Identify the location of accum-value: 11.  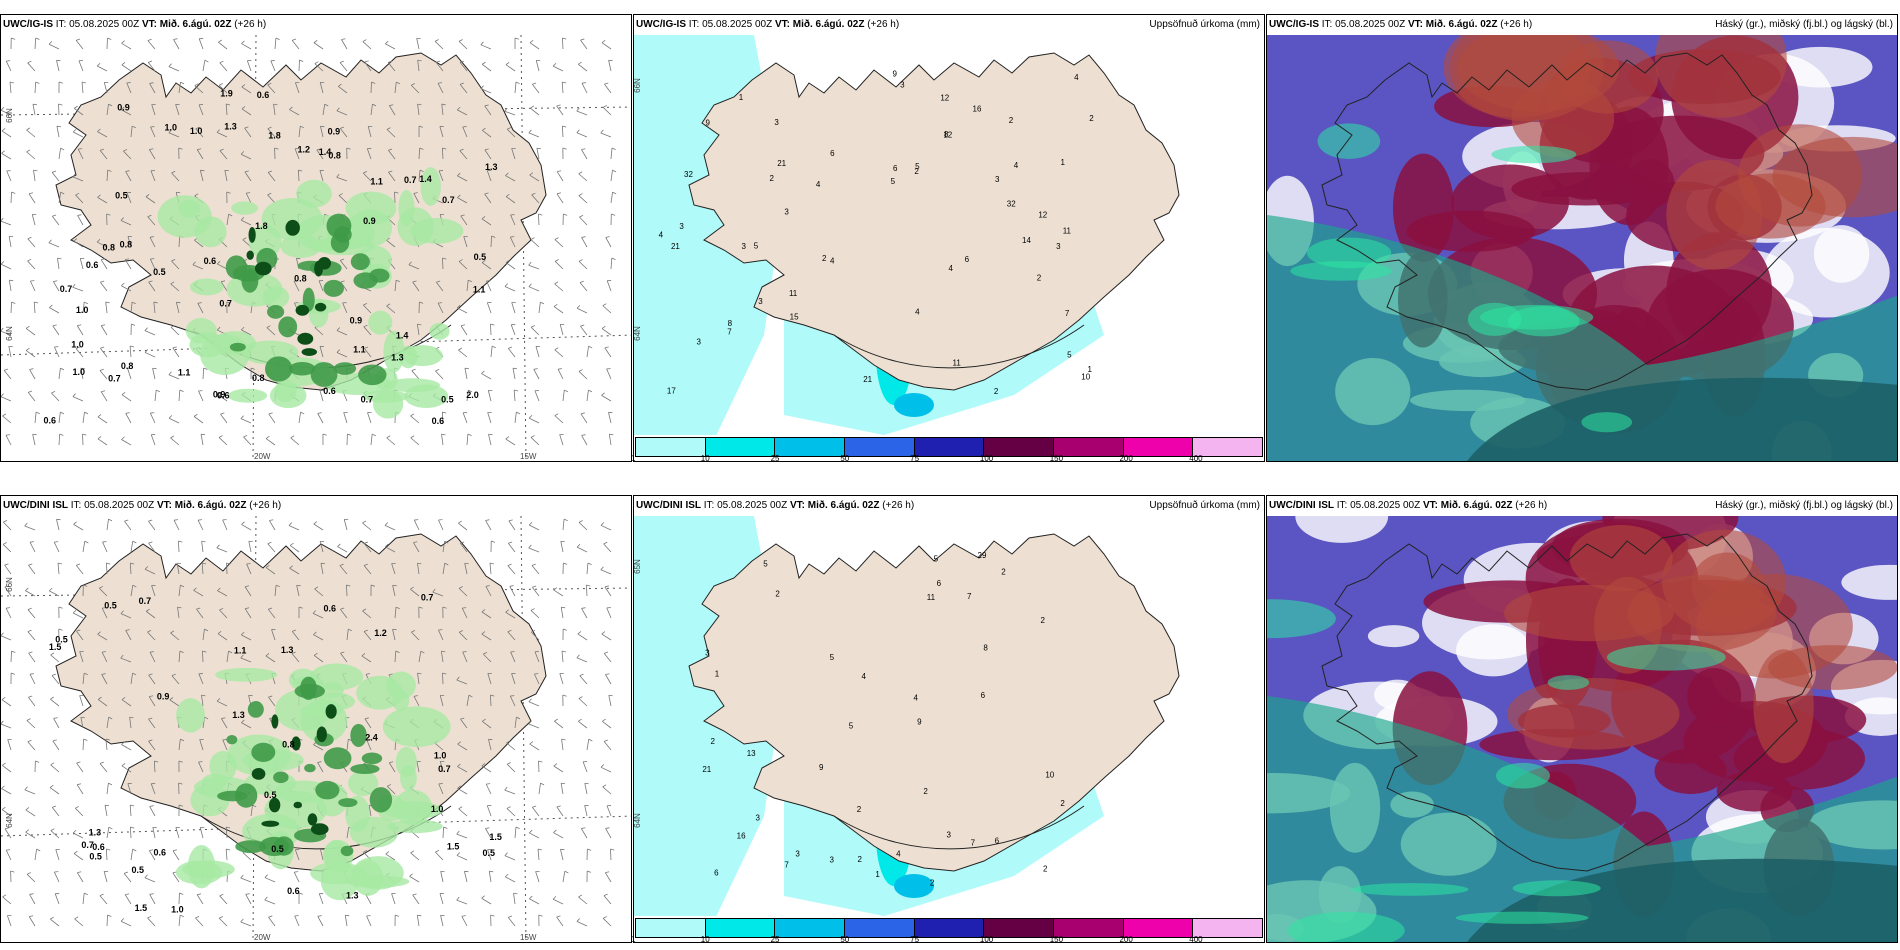
(957, 363).